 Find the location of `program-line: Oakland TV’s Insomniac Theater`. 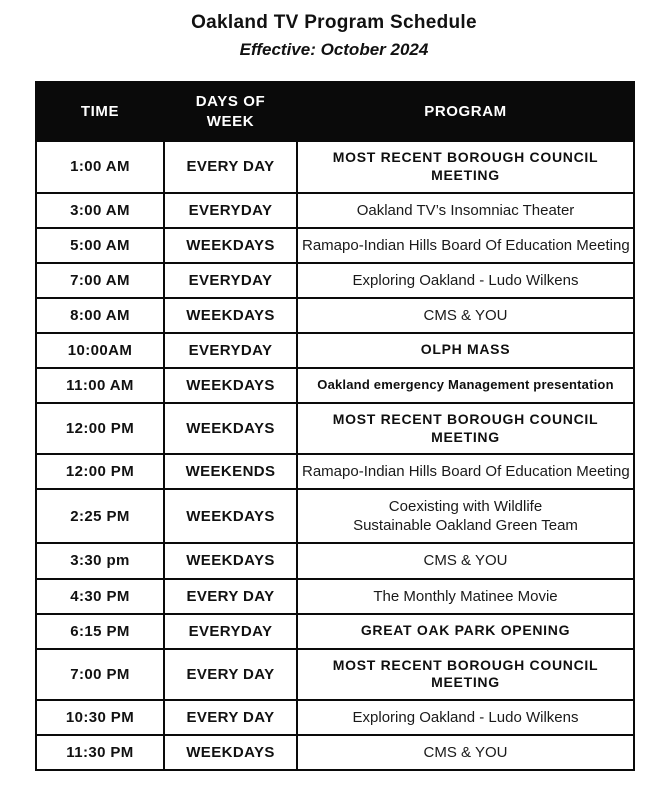

program-line: Oakland TV’s Insomniac Theater is located at coordinates (465, 210).